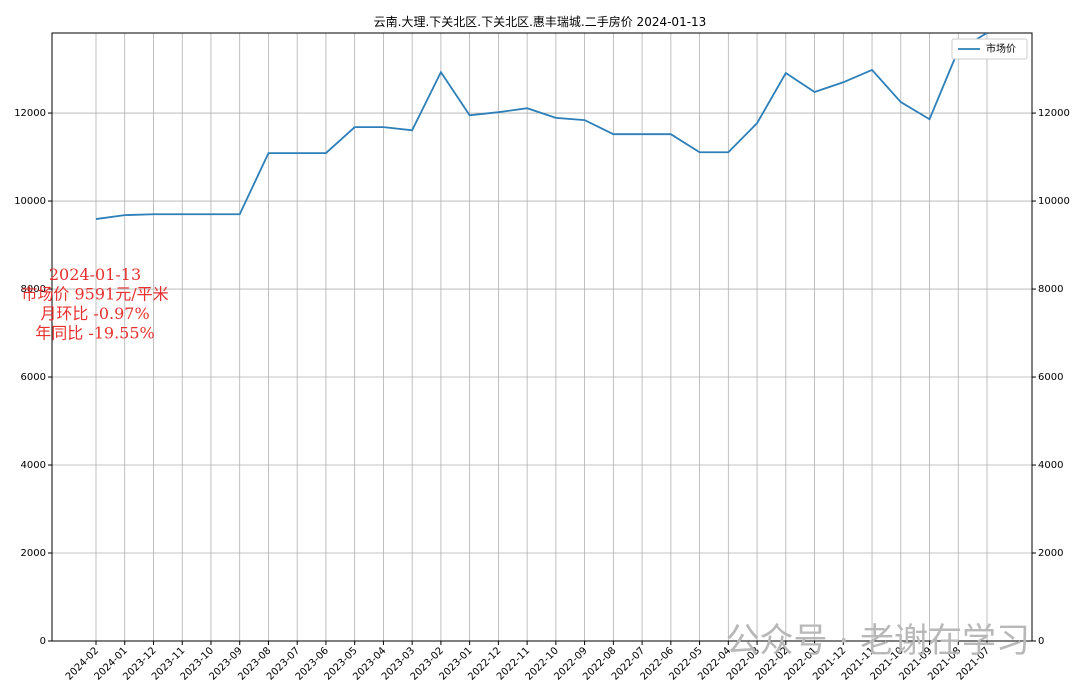 The image size is (1080, 699). I want to click on chart-title: 云南.大理.下关北区.下关北区.惠丰瑞城.二手房价 2024-01-13, so click(540, 21).